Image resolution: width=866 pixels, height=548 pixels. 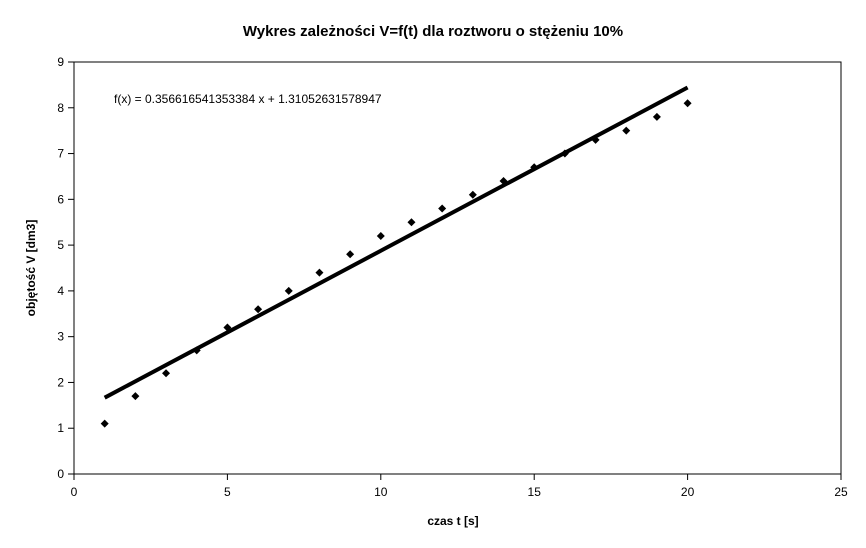 What do you see at coordinates (688, 492) in the screenshot?
I see `x-tick-label: 20` at bounding box center [688, 492].